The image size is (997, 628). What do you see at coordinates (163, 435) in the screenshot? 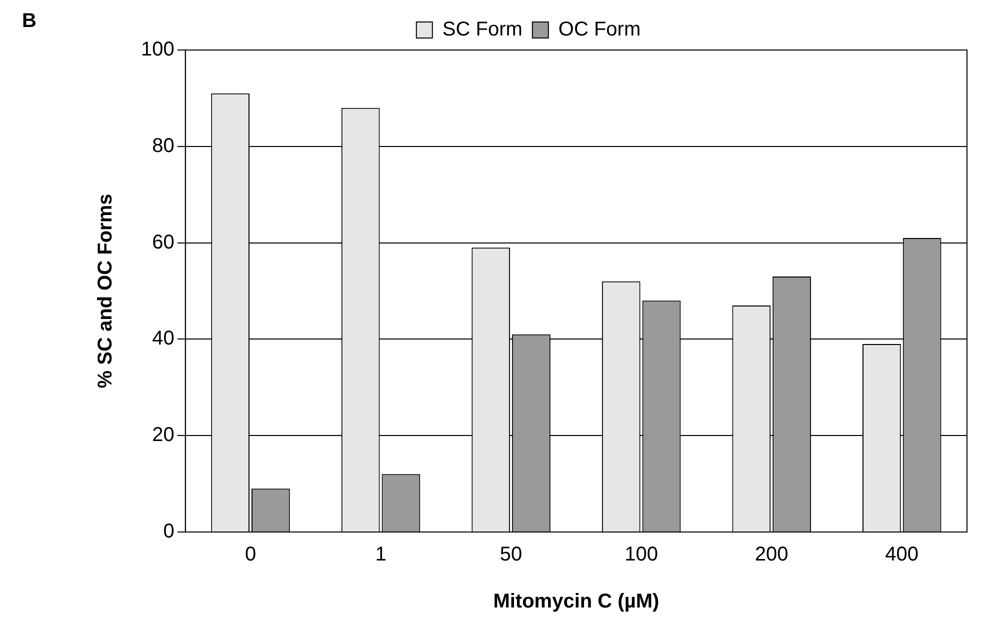
I see `y-tick-label: 20` at bounding box center [163, 435].